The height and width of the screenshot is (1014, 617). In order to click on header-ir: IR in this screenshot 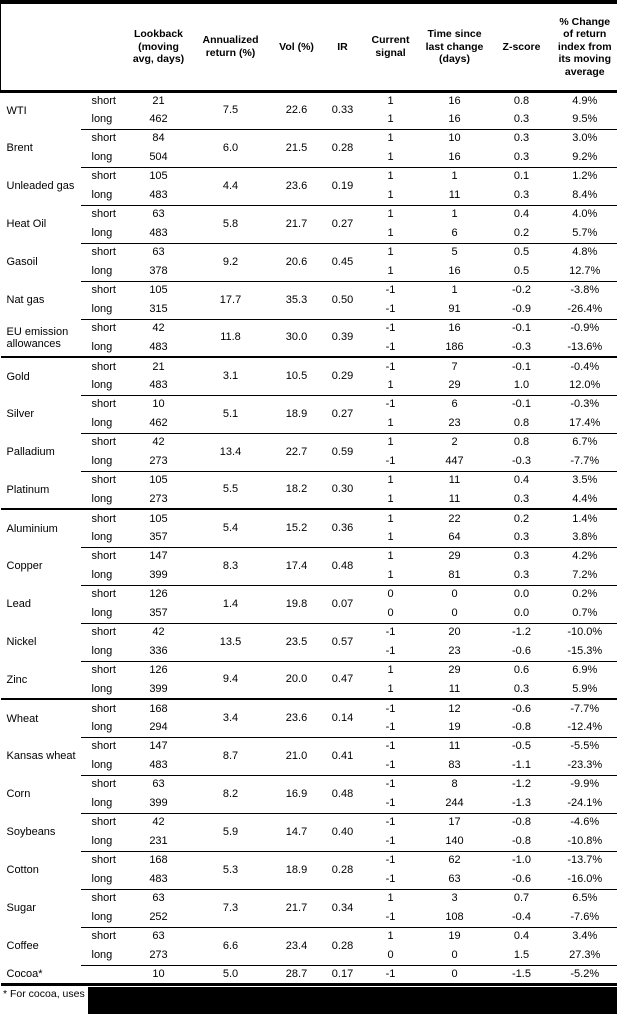, I will do `click(342, 47)`.